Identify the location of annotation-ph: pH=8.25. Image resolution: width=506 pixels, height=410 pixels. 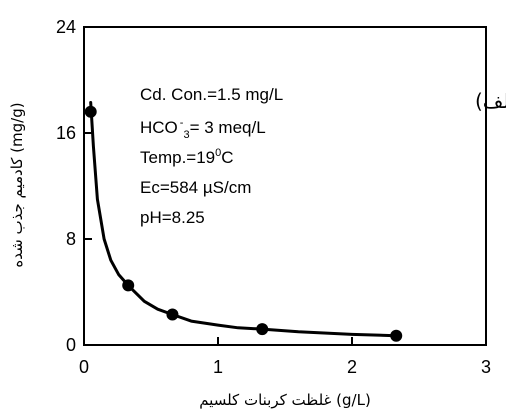
(172, 217).